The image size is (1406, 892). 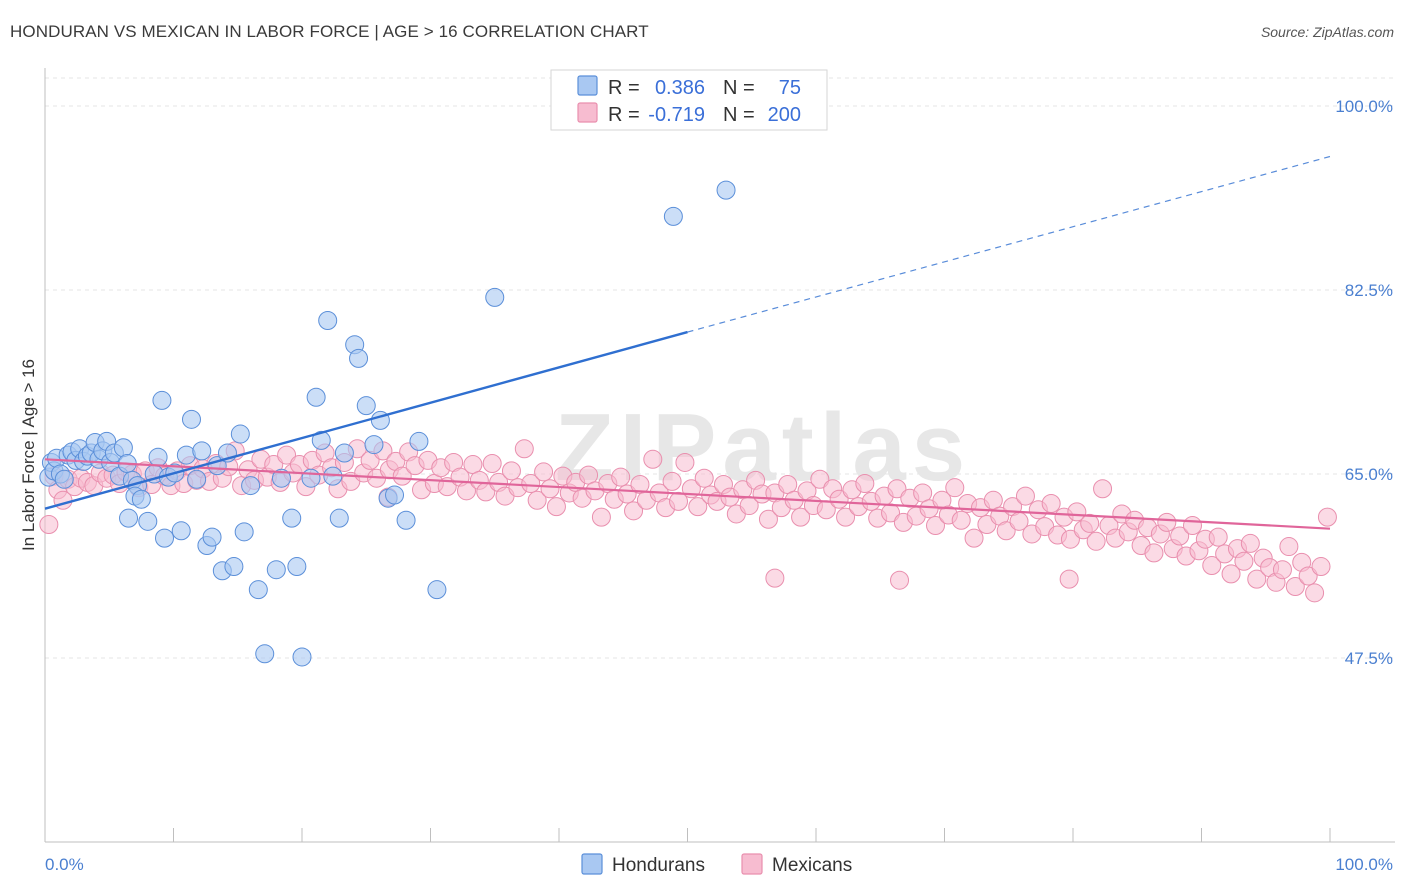 I want to click on bottom-legend-swatch-hondurans, so click(x=592, y=864).